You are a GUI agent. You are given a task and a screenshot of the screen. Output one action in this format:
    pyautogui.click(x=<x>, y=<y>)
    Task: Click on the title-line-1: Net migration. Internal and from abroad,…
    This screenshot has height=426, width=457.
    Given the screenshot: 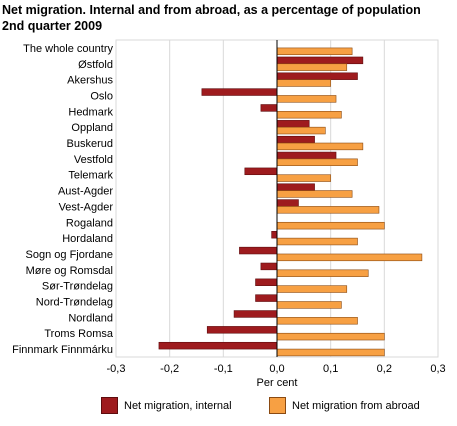 What is the action you would take?
    pyautogui.click(x=211, y=10)
    